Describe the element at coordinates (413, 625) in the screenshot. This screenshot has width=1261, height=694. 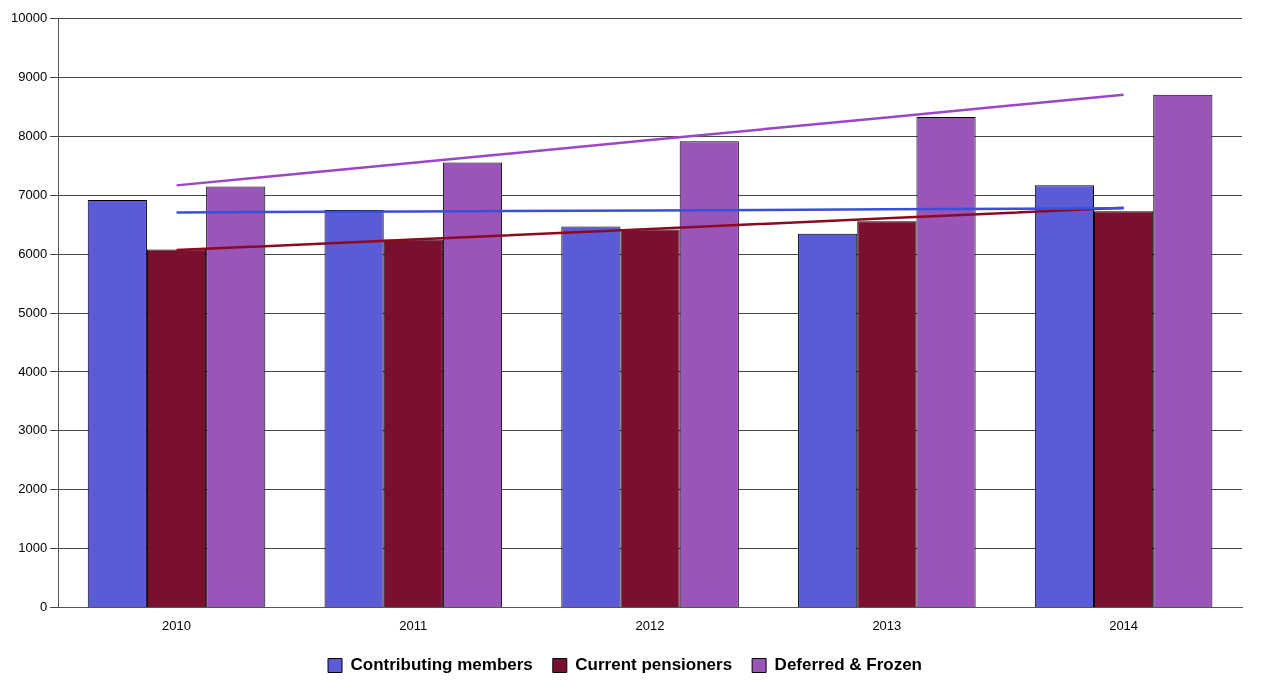
I see `x-tick-label: 2011` at that location.